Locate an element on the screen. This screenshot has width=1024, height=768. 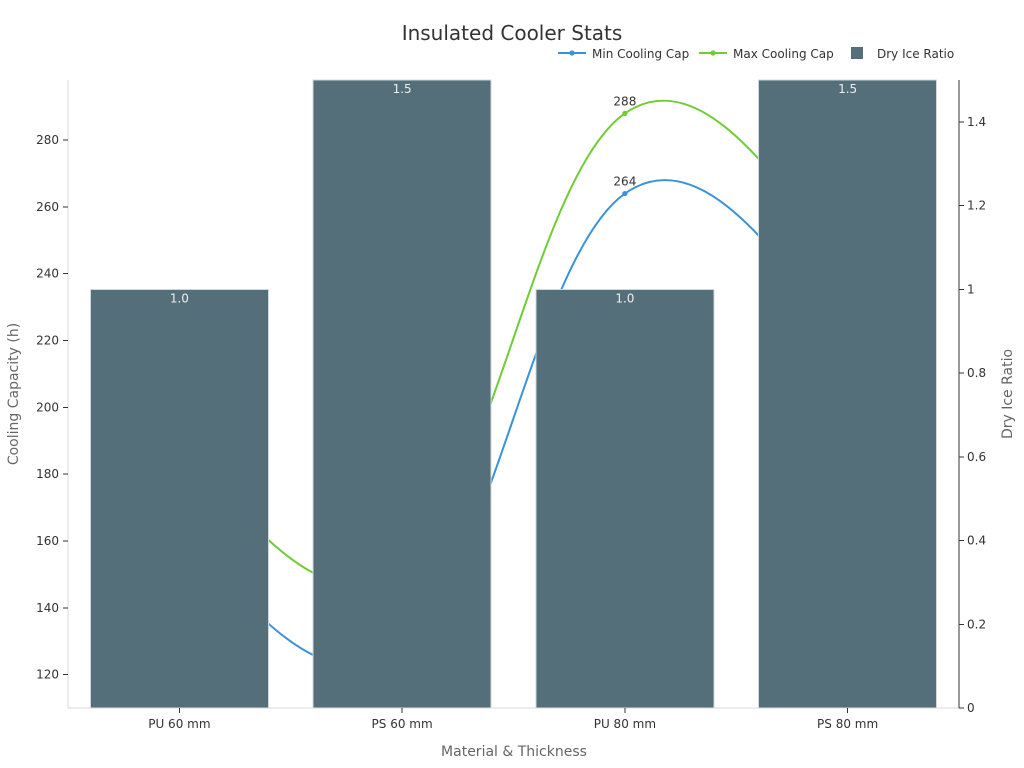
y-tick-label-4: 180 is located at coordinates (47, 474).